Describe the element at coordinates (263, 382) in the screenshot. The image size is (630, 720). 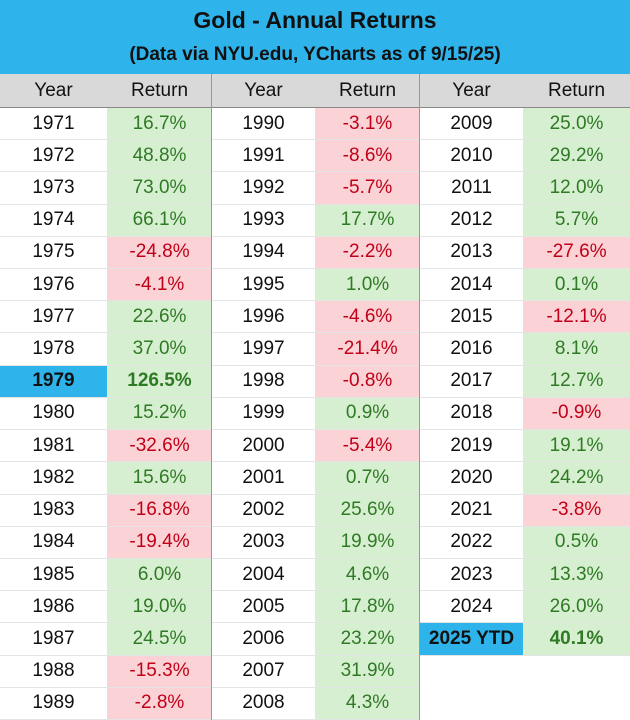
I see `year-cell: 1998` at that location.